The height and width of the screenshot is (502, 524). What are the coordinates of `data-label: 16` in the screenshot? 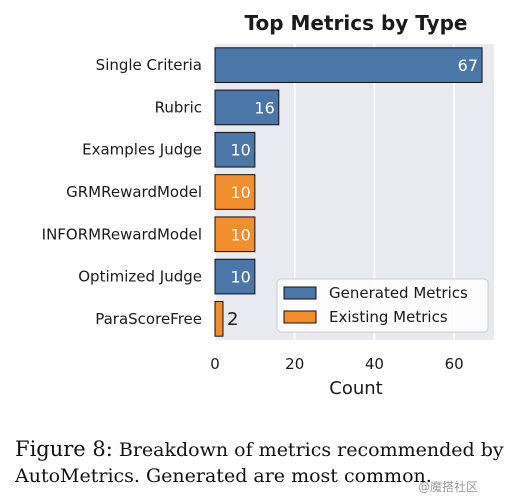 It's located at (264, 107).